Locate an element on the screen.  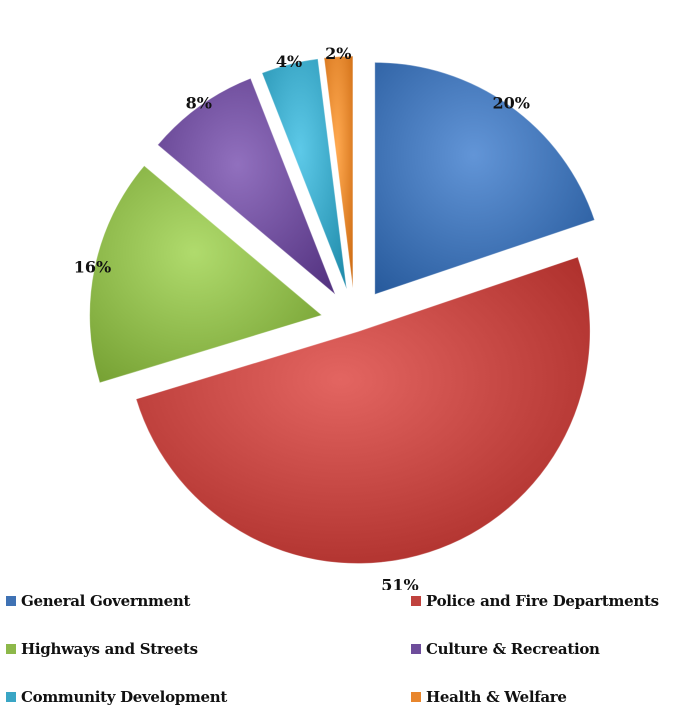
pie-slice-highways-and-streets is located at coordinates (206, 274).